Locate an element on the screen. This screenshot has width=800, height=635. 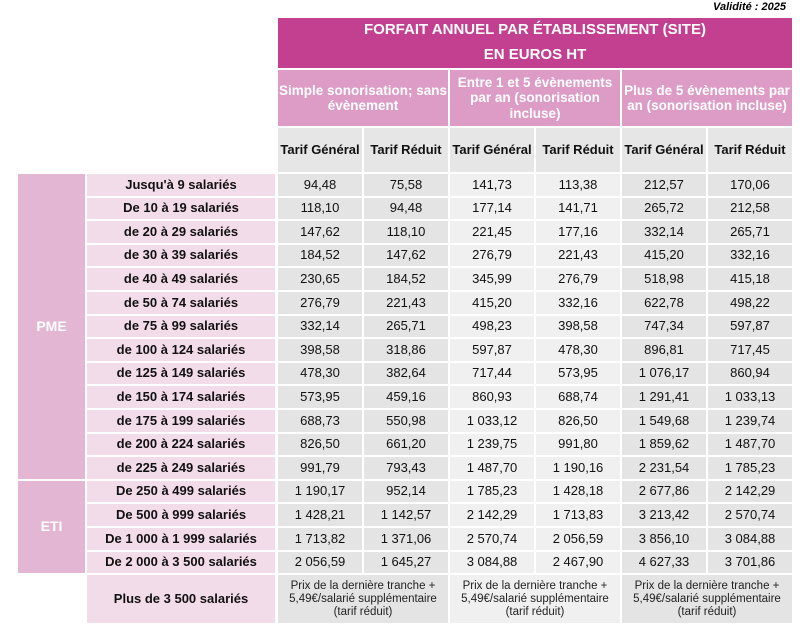
row-label: de 200 à 224 salariés is located at coordinates (181, 444).